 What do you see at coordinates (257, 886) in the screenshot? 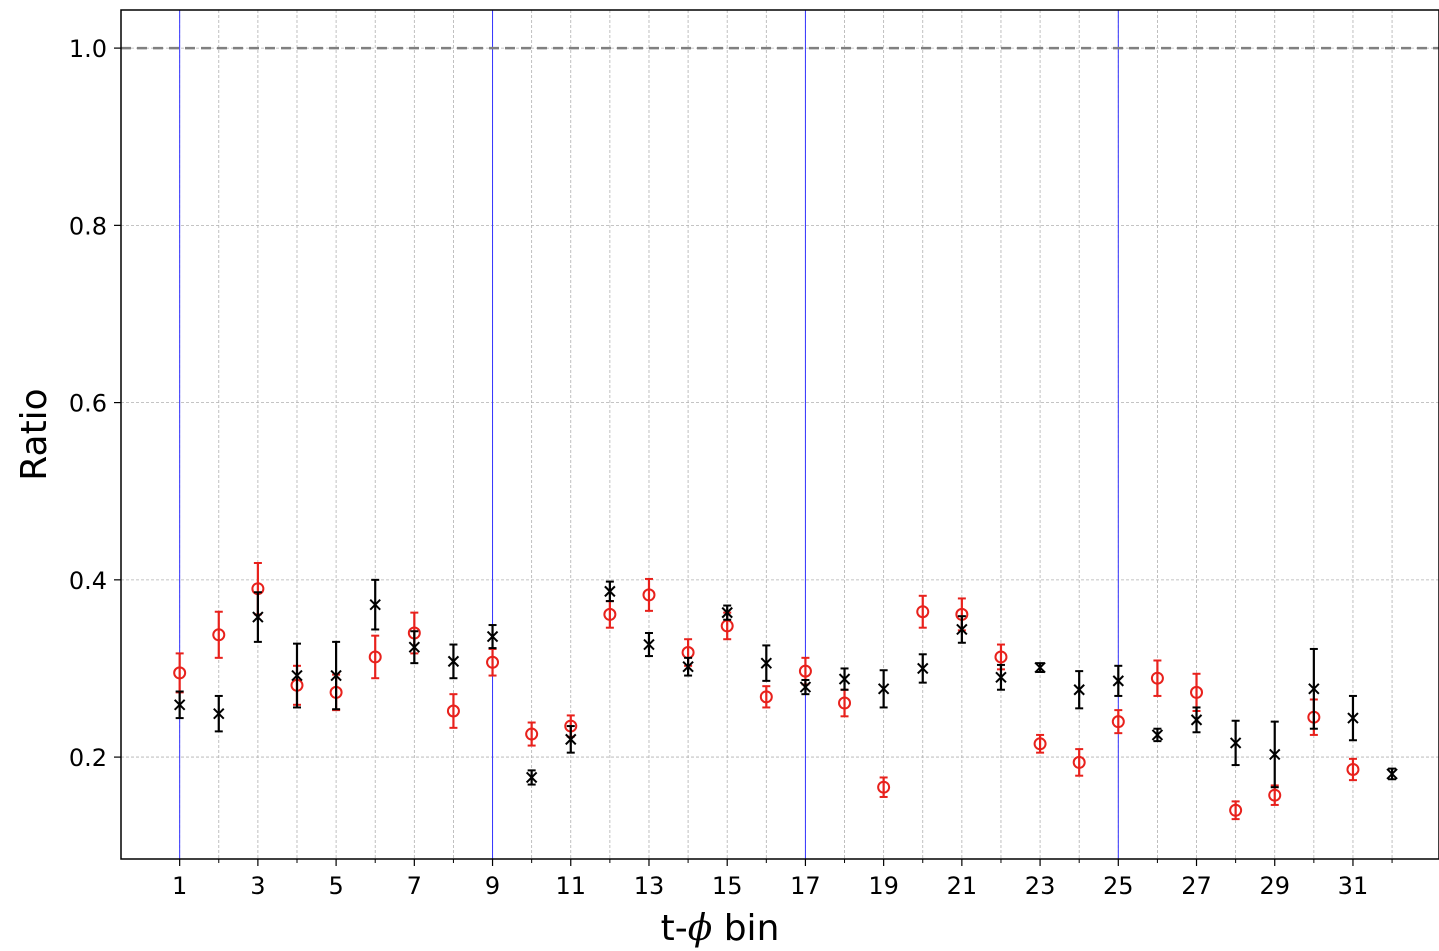
I see `x-tick-label: 3` at bounding box center [257, 886].